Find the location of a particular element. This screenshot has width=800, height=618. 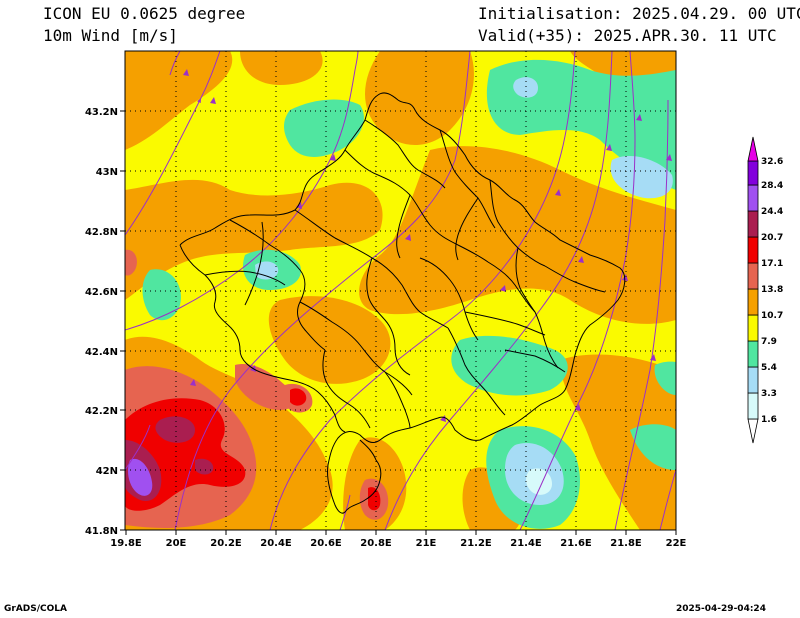

colorbar-label: 1.6 is located at coordinates (769, 420).